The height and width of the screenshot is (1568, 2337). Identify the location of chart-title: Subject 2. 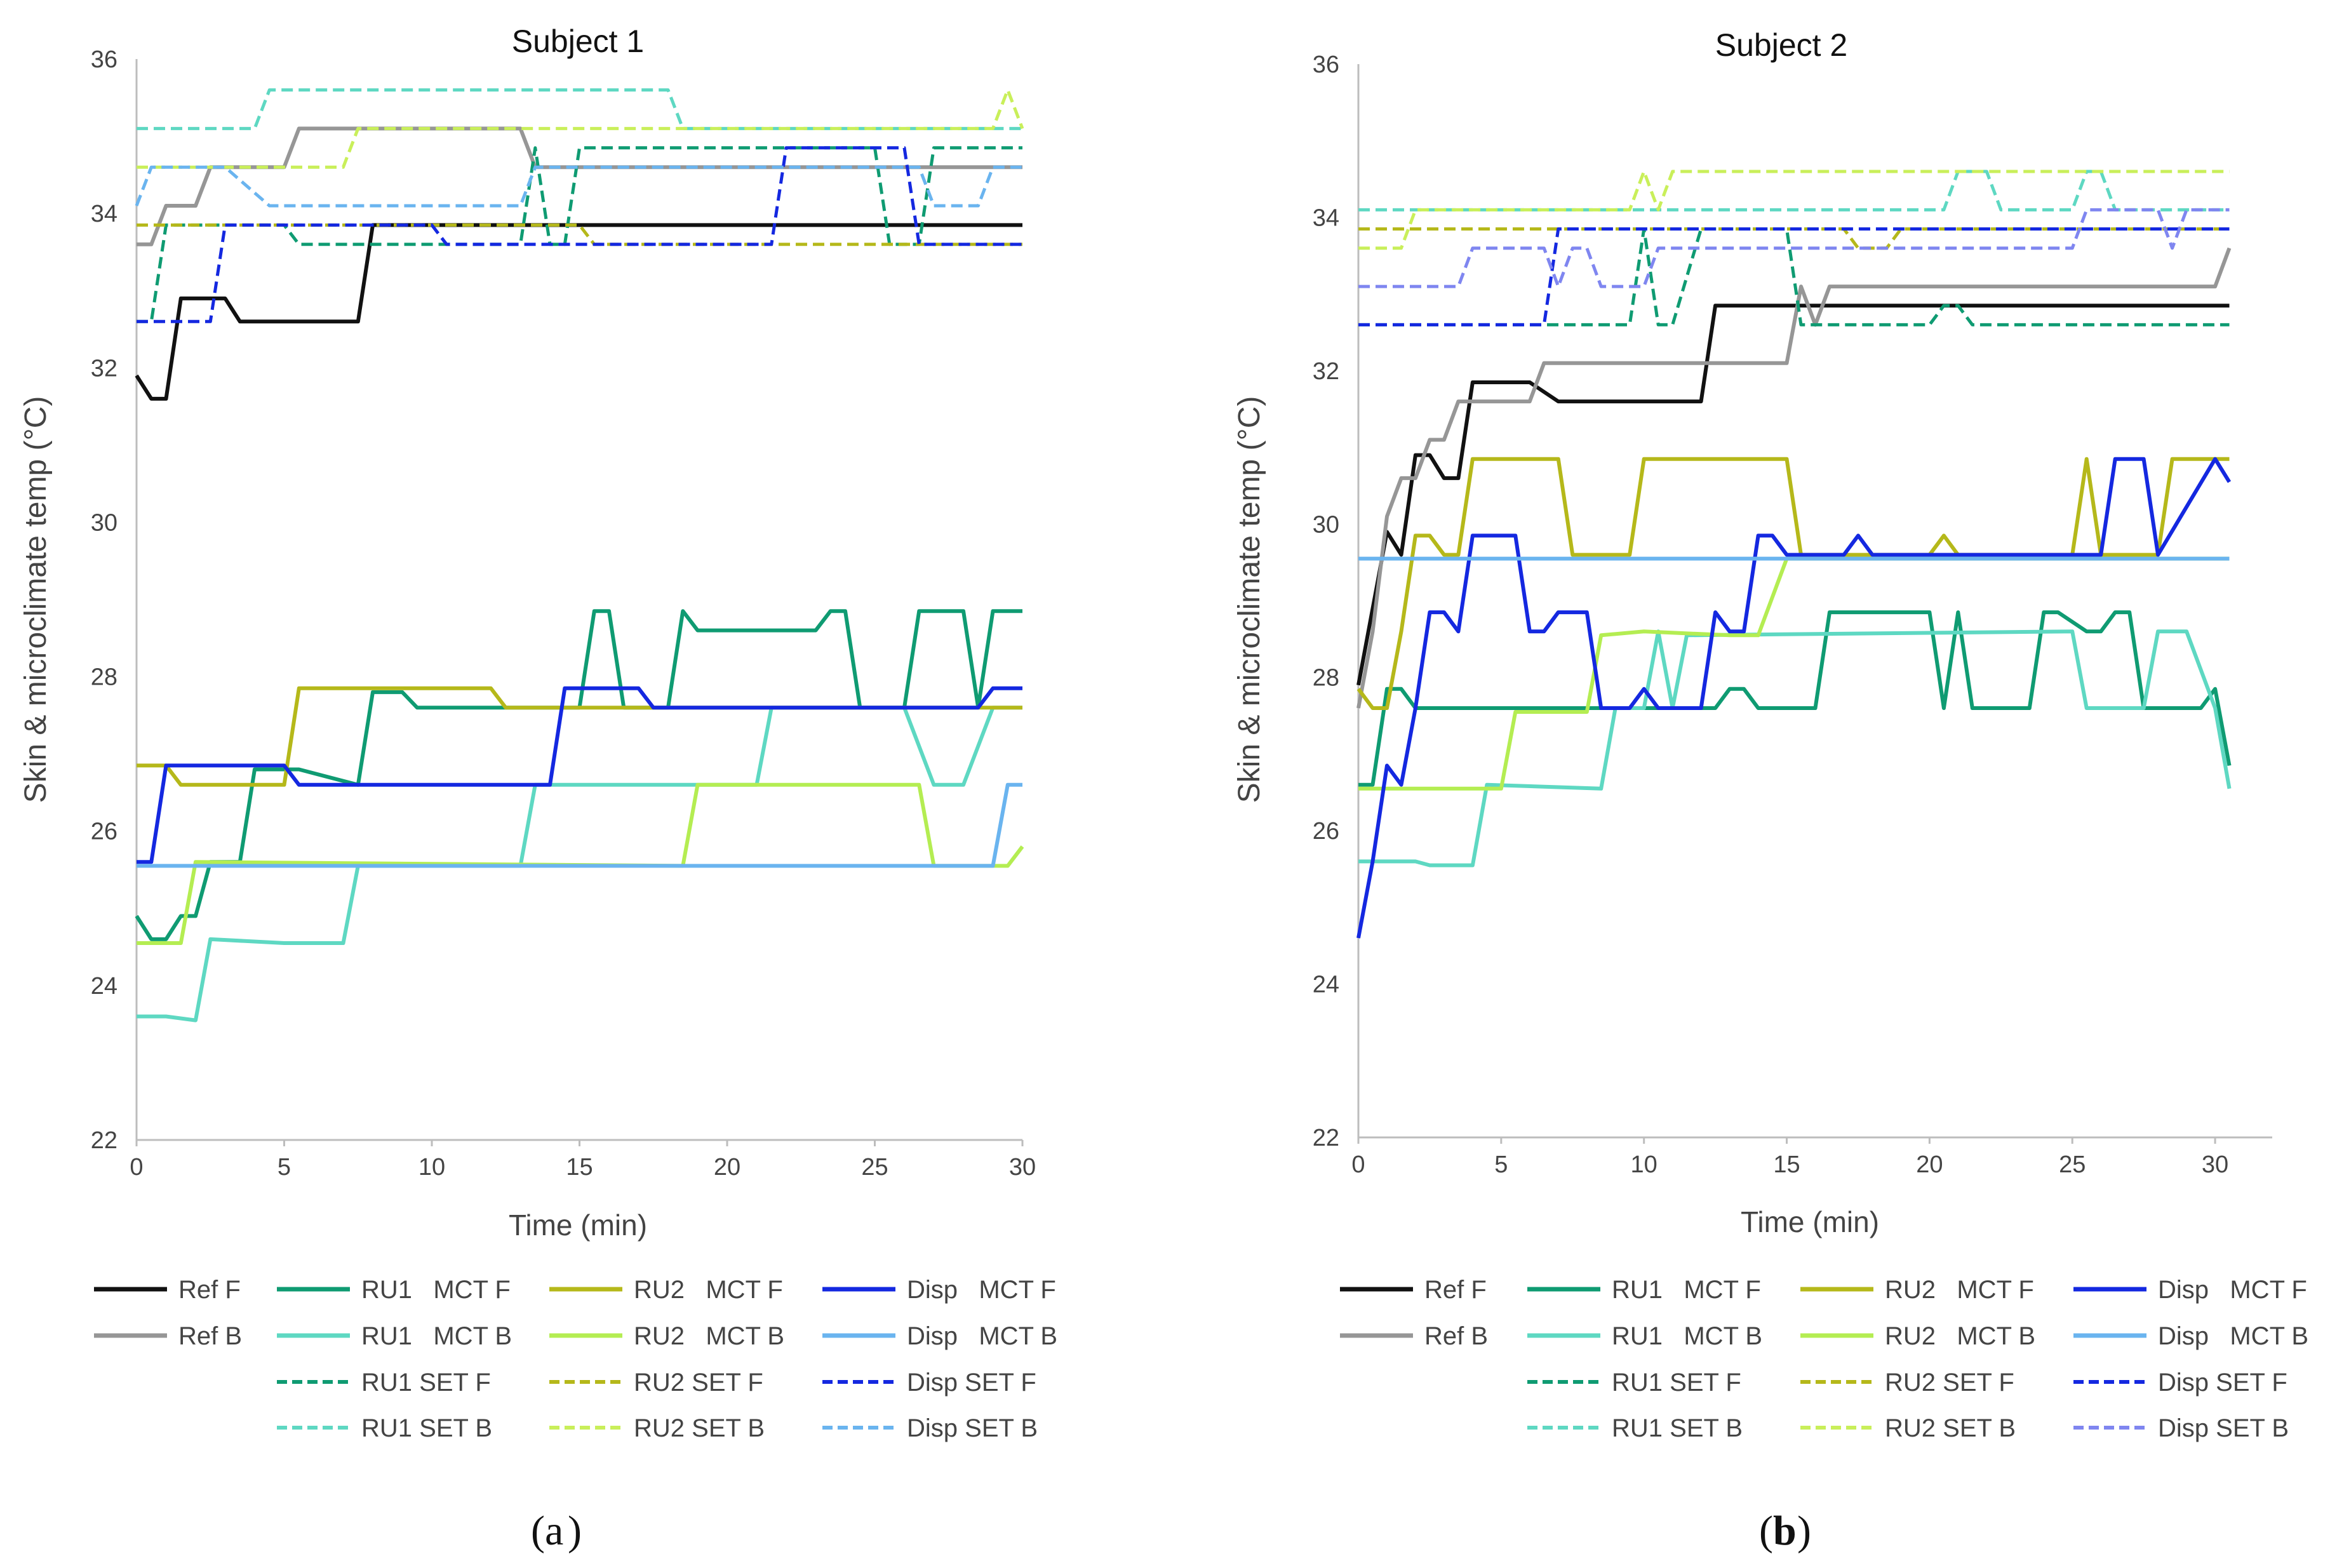
(1781, 45).